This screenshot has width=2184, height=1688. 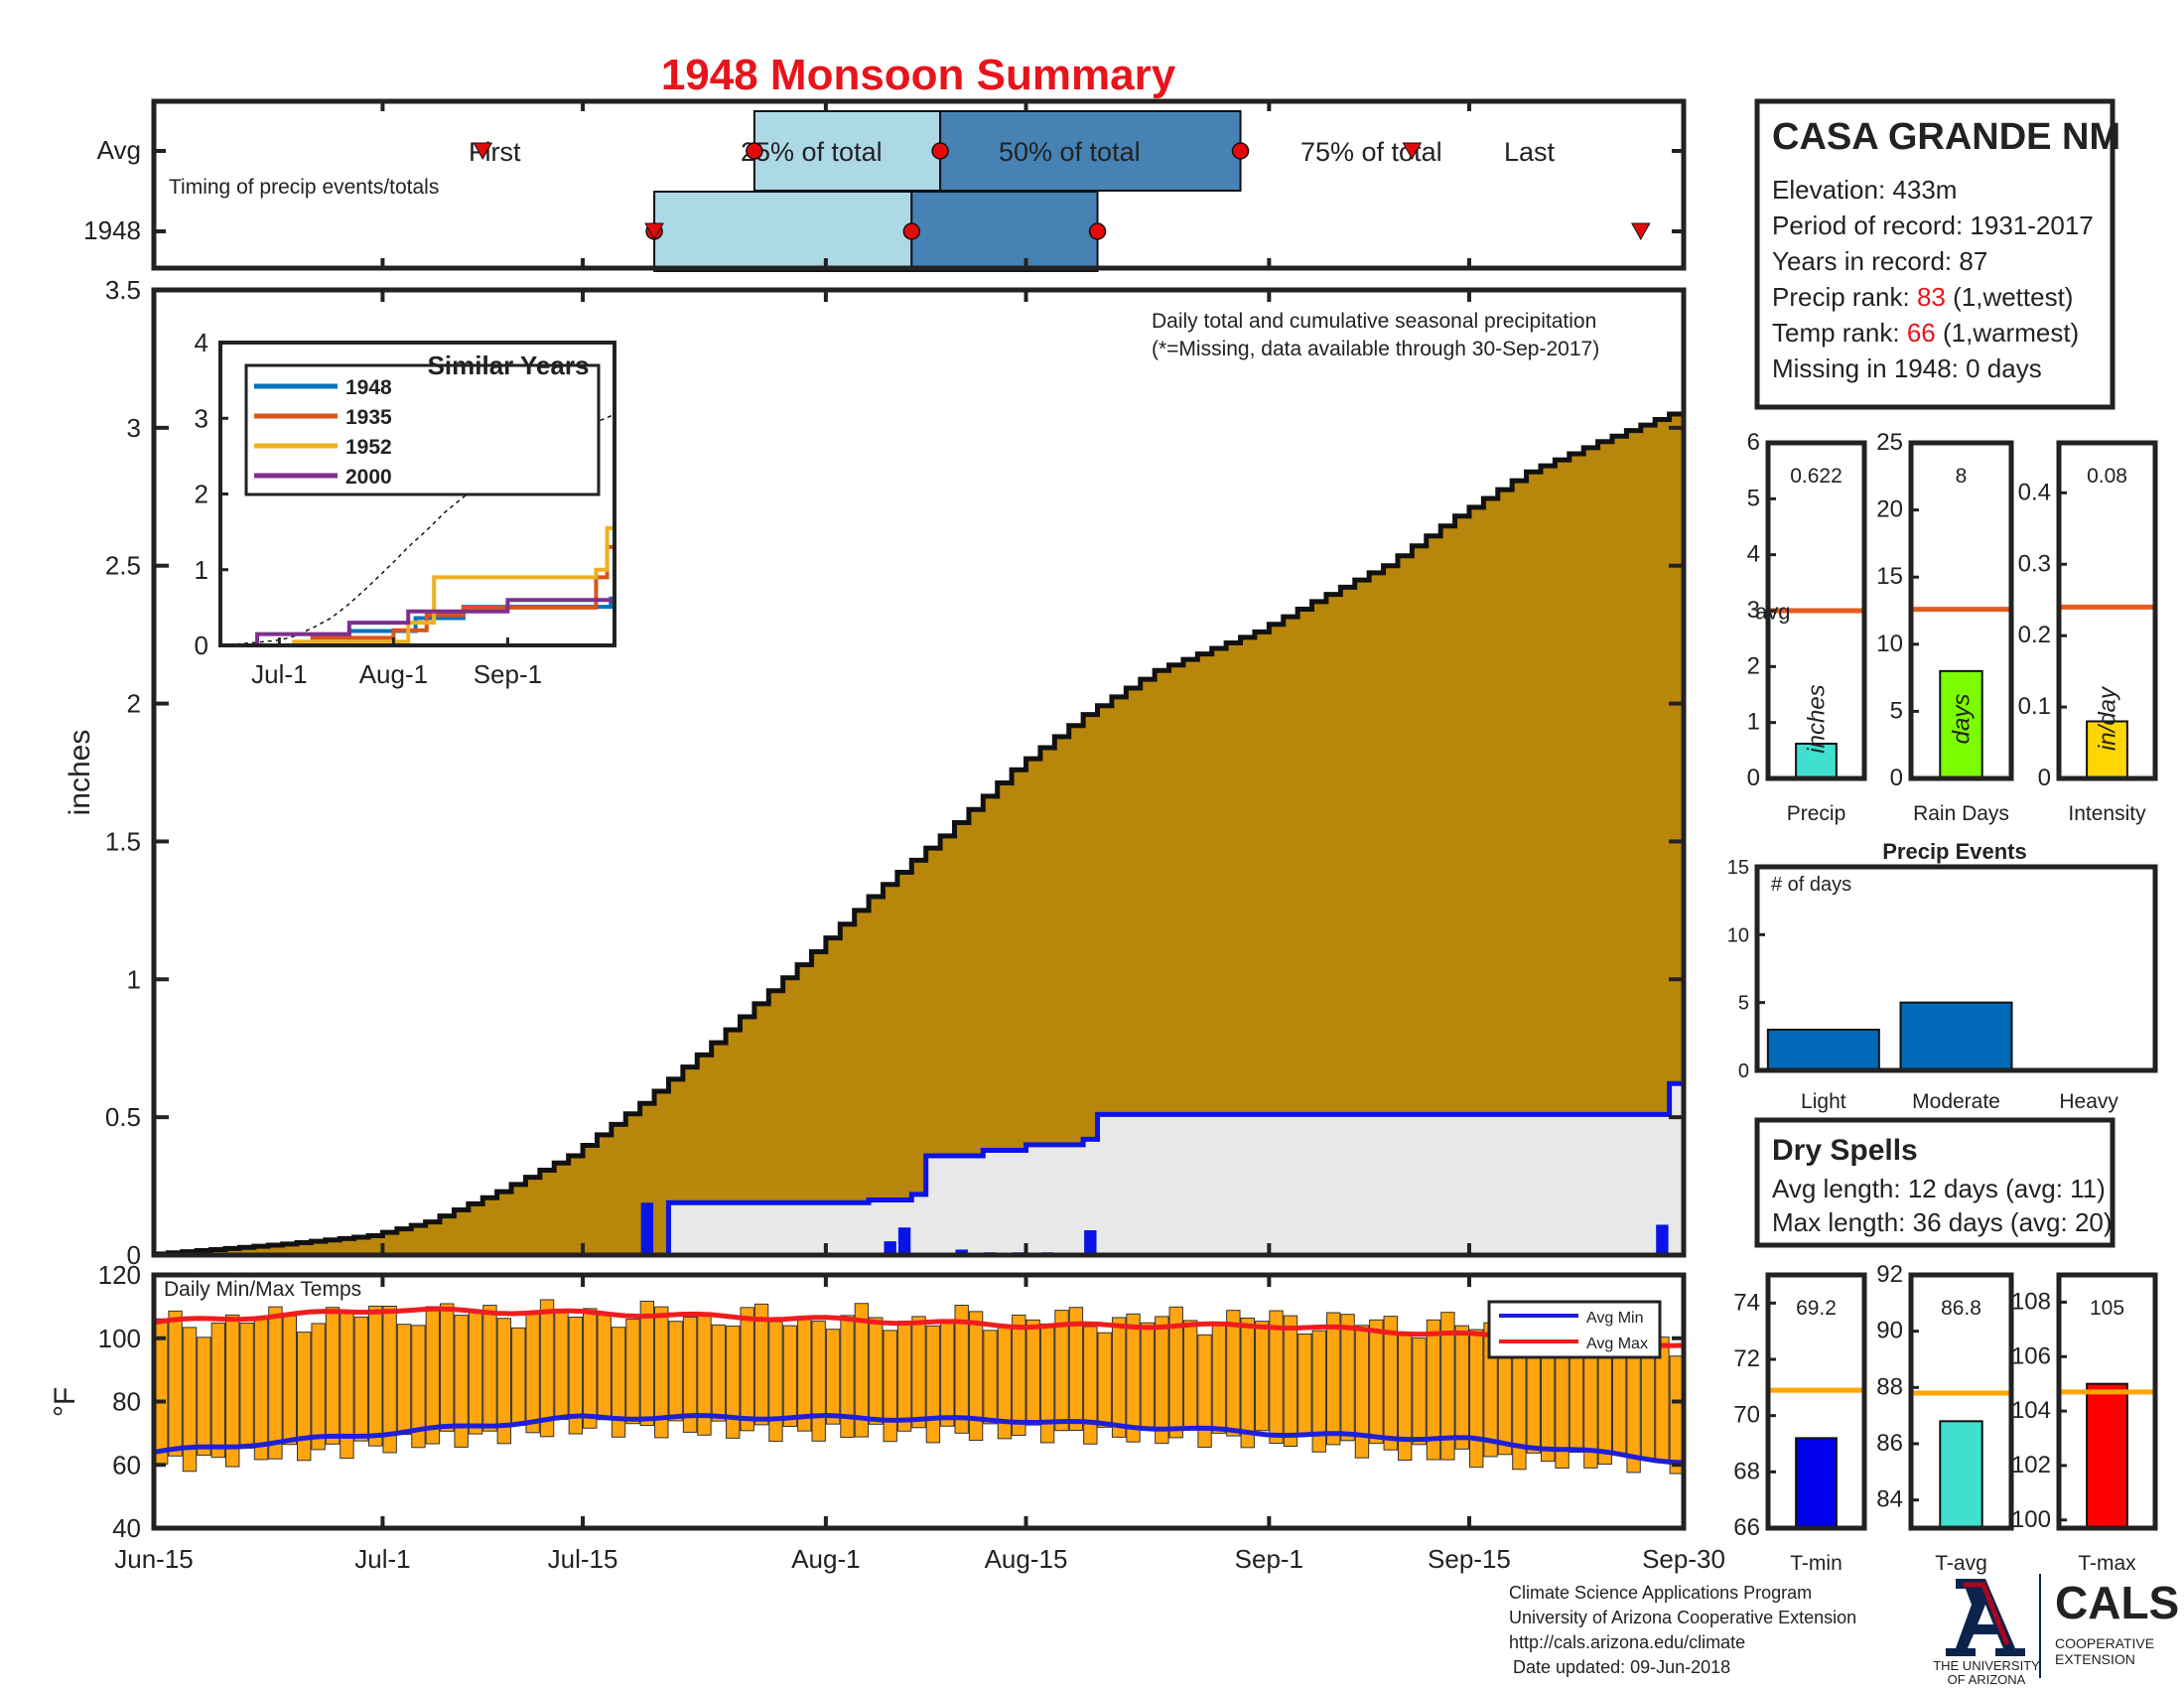 What do you see at coordinates (126, 1528) in the screenshot?
I see `temp-y-tick-label: 40` at bounding box center [126, 1528].